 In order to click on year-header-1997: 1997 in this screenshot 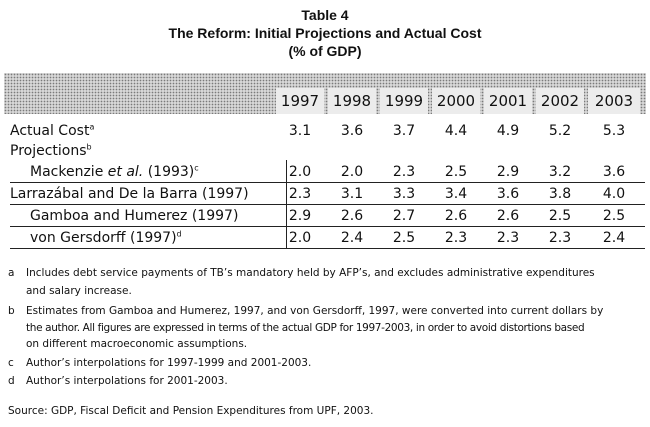, I will do `click(300, 101)`.